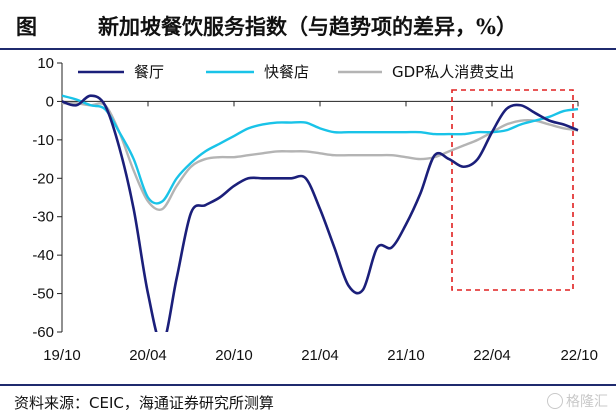 Image resolution: width=616 pixels, height=416 pixels. I want to click on x-tick-label: 22/10, so click(579, 355).